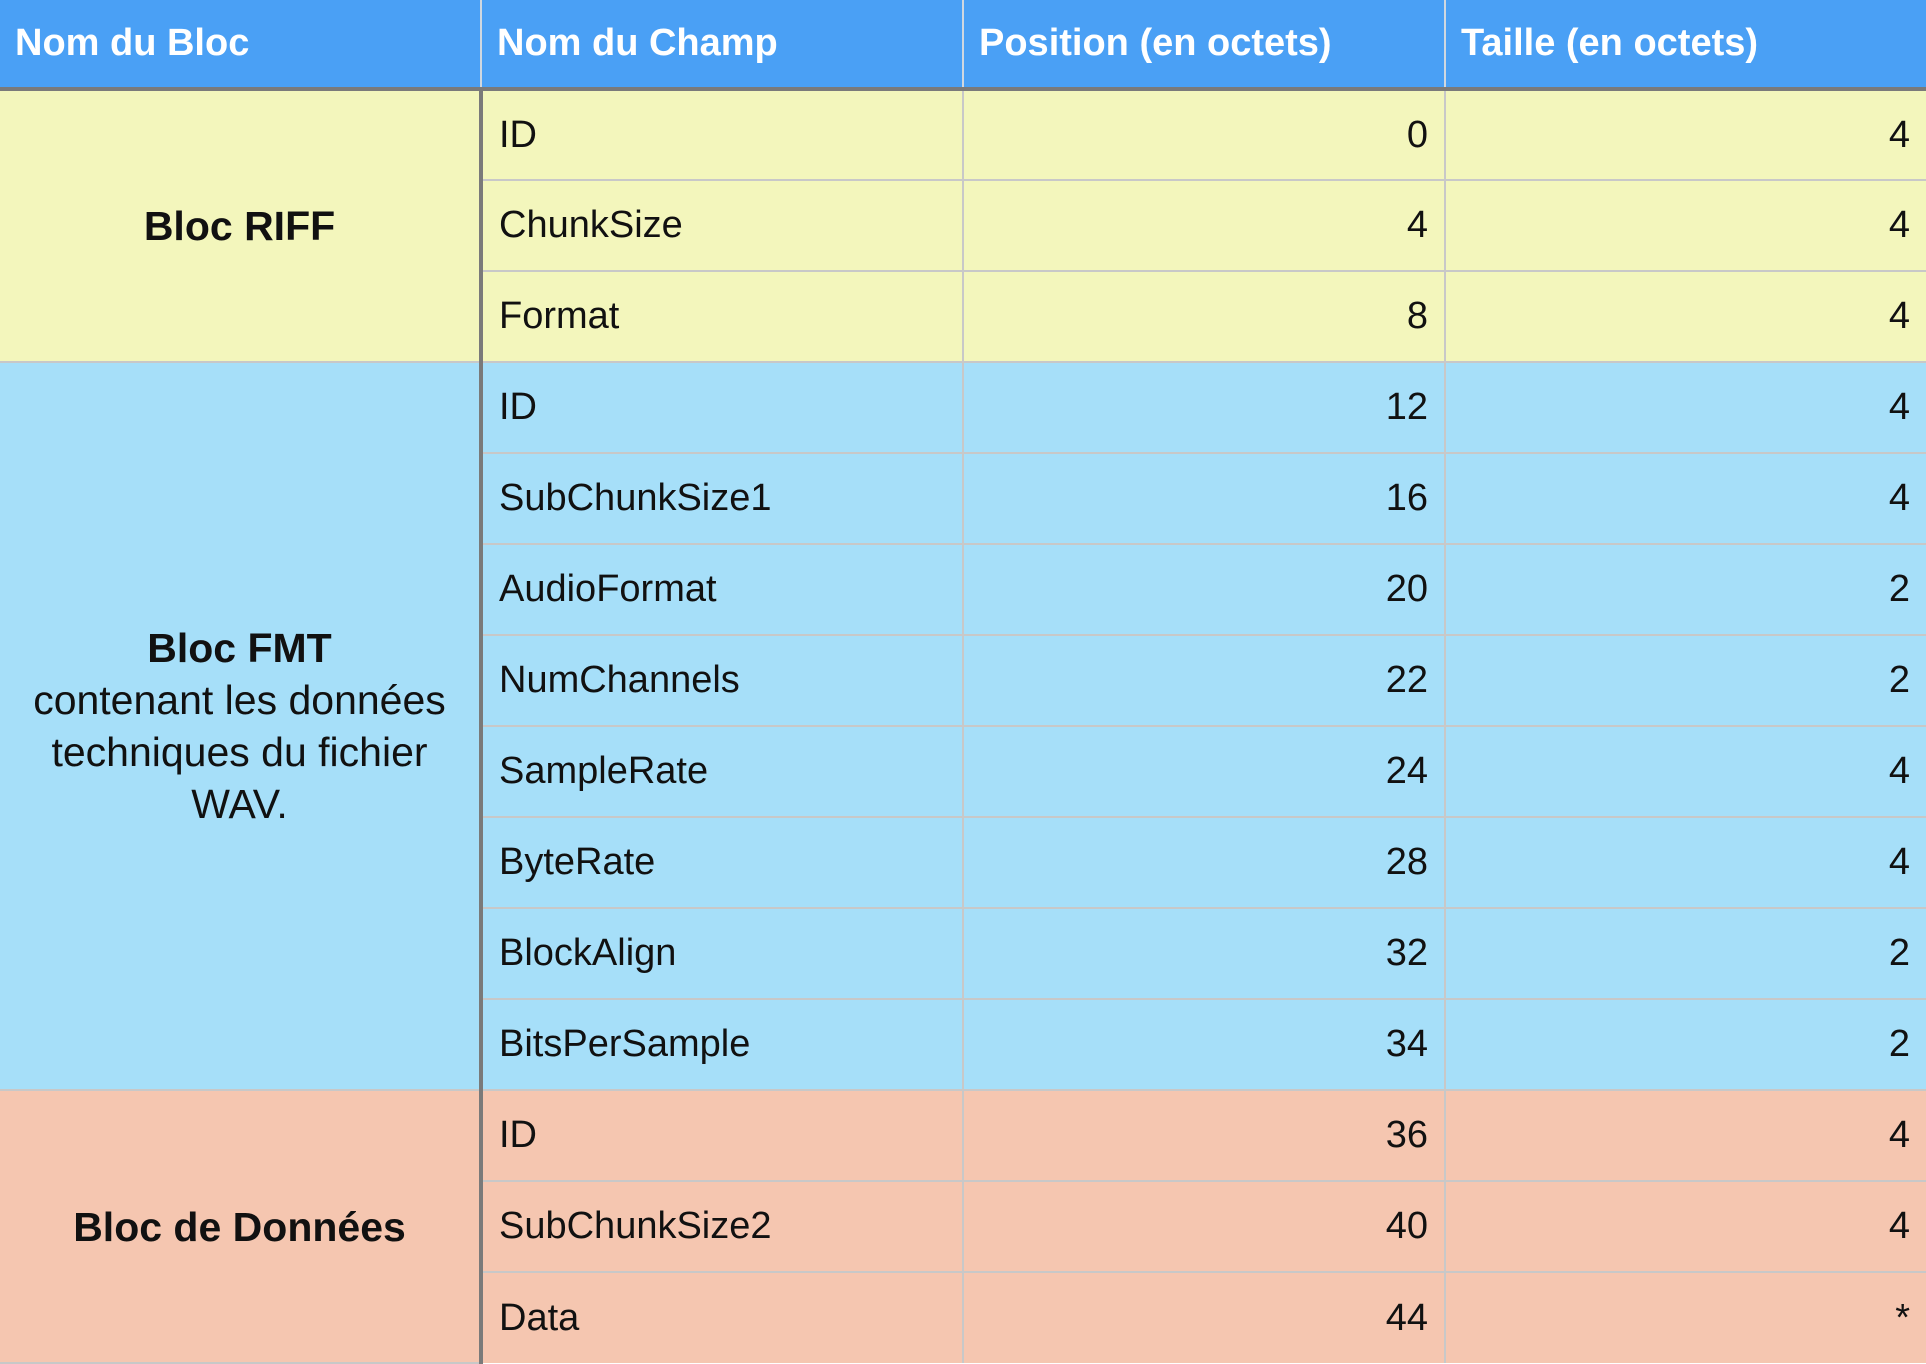 Image resolution: width=1926 pixels, height=1364 pixels. What do you see at coordinates (1204, 45) in the screenshot?
I see `header-position: Position (en octets)` at bounding box center [1204, 45].